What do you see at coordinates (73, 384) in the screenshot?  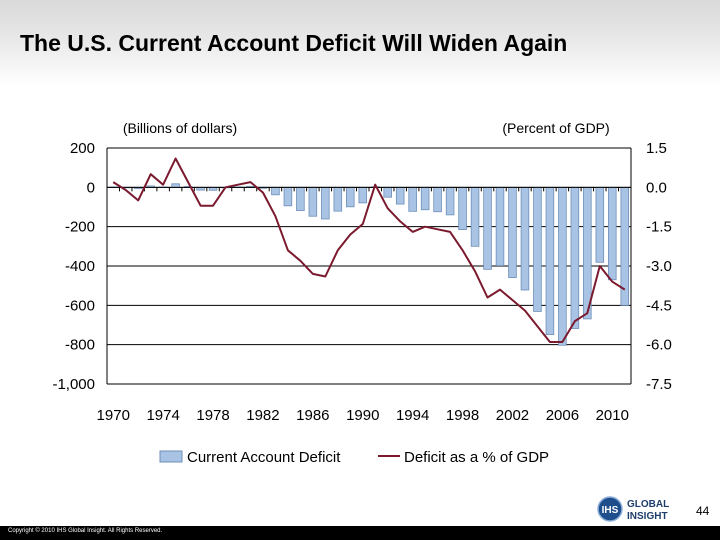 I see `y-tick-label: -1,000` at bounding box center [73, 384].